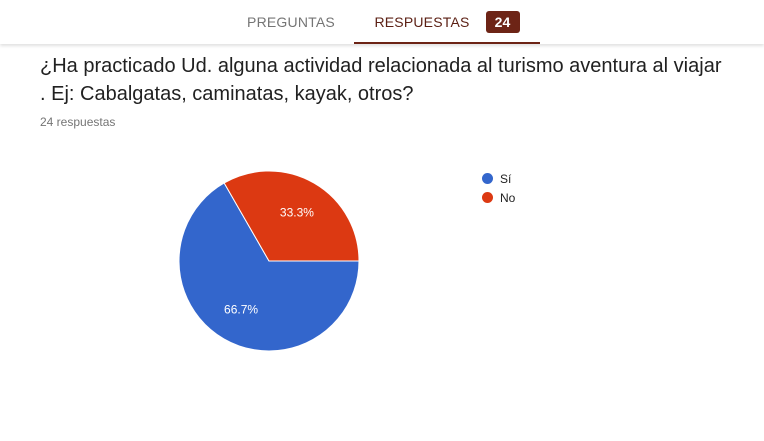 Image resolution: width=764 pixels, height=441 pixels. What do you see at coordinates (508, 197) in the screenshot?
I see `legend-label: No` at bounding box center [508, 197].